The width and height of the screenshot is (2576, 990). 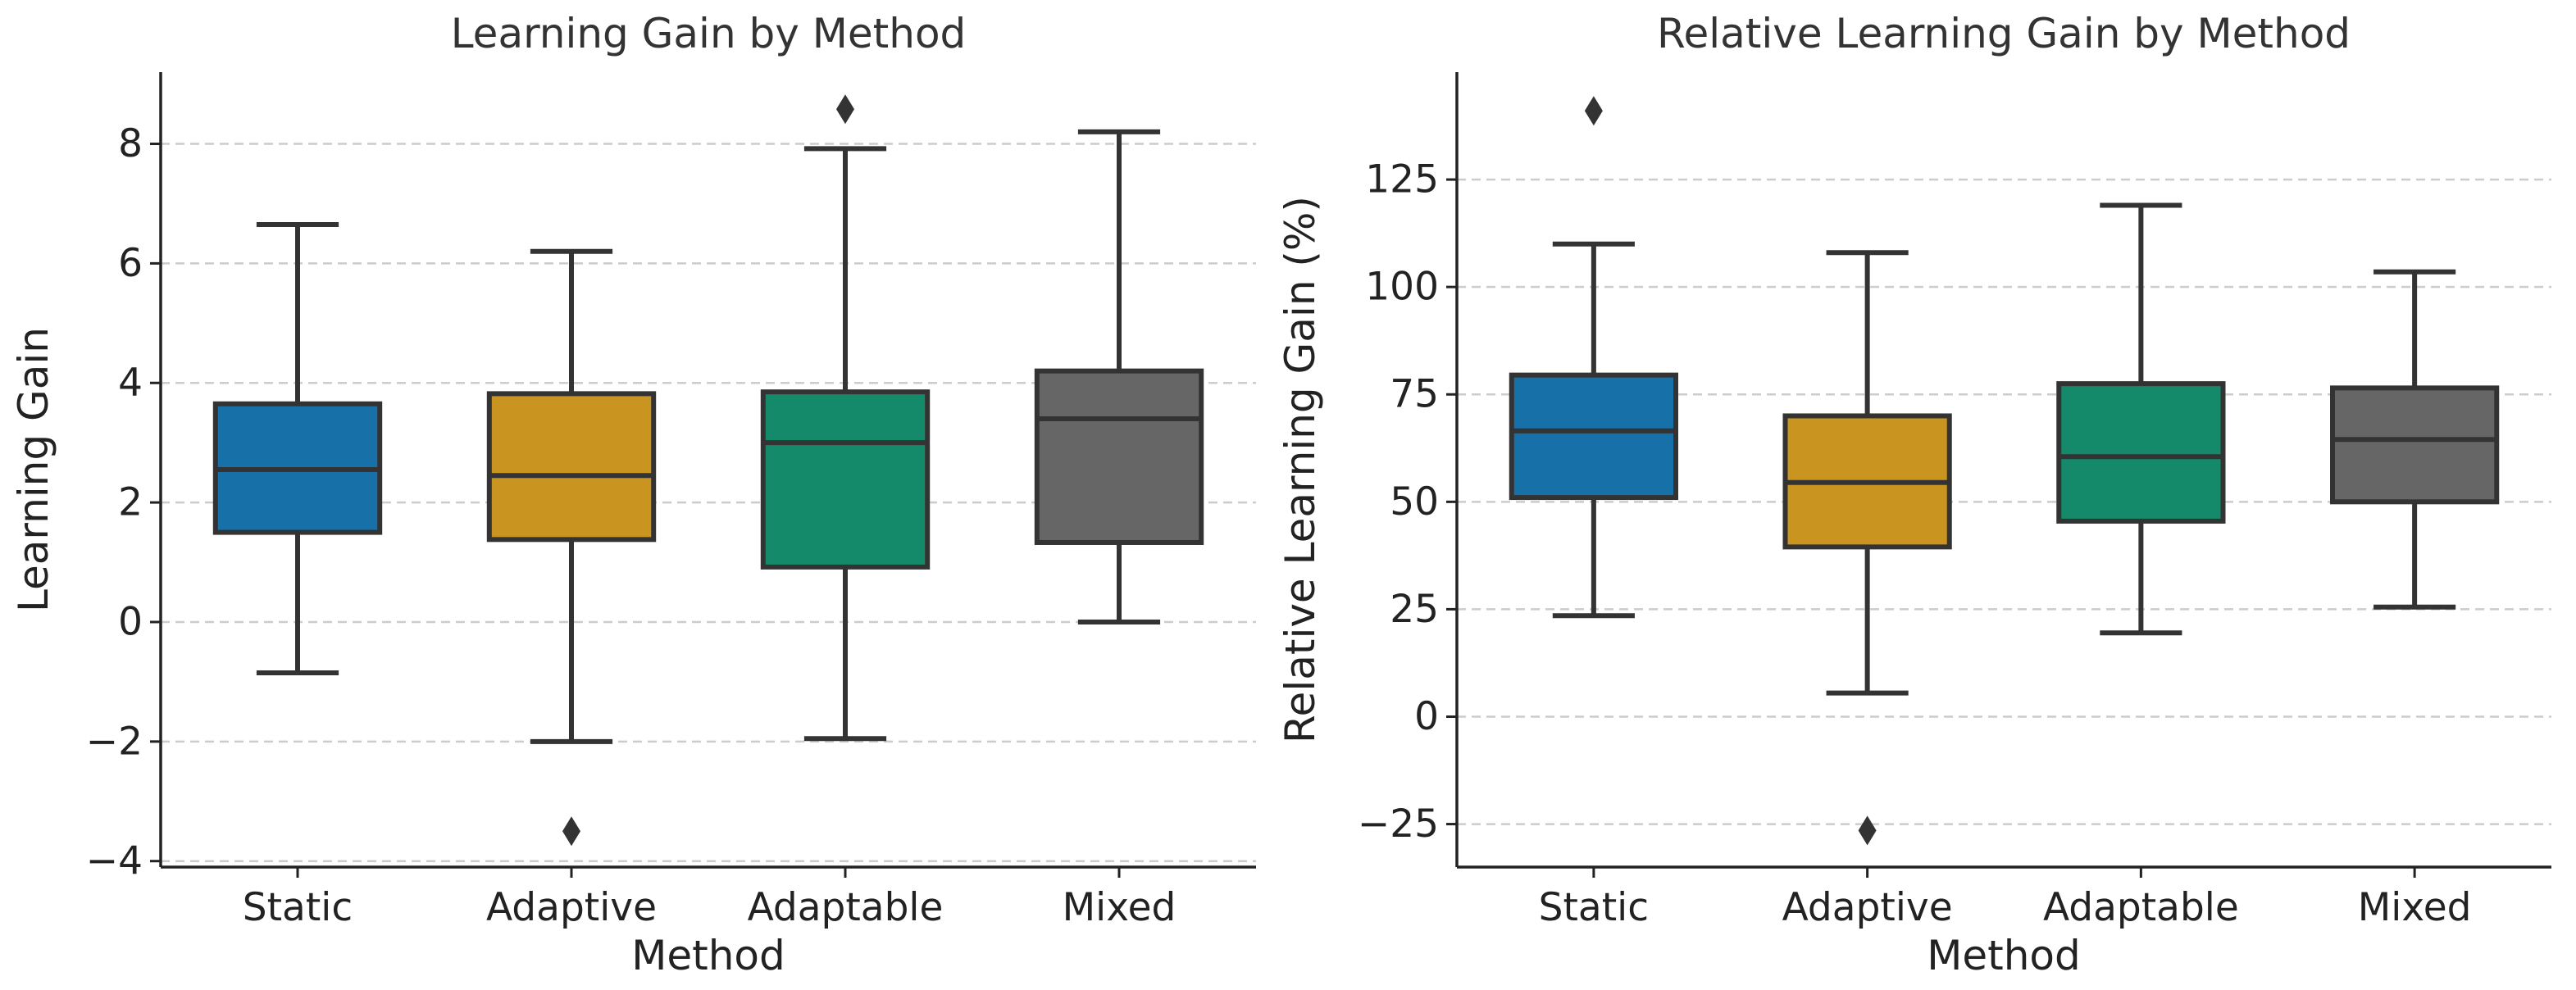 I want to click on y-tick-label-8: 8, so click(x=130, y=144).